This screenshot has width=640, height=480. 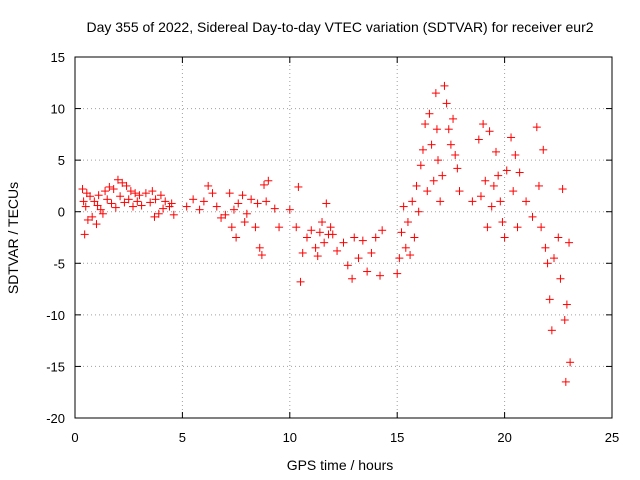 I want to click on y-tick-label: -15, so click(x=55, y=366).